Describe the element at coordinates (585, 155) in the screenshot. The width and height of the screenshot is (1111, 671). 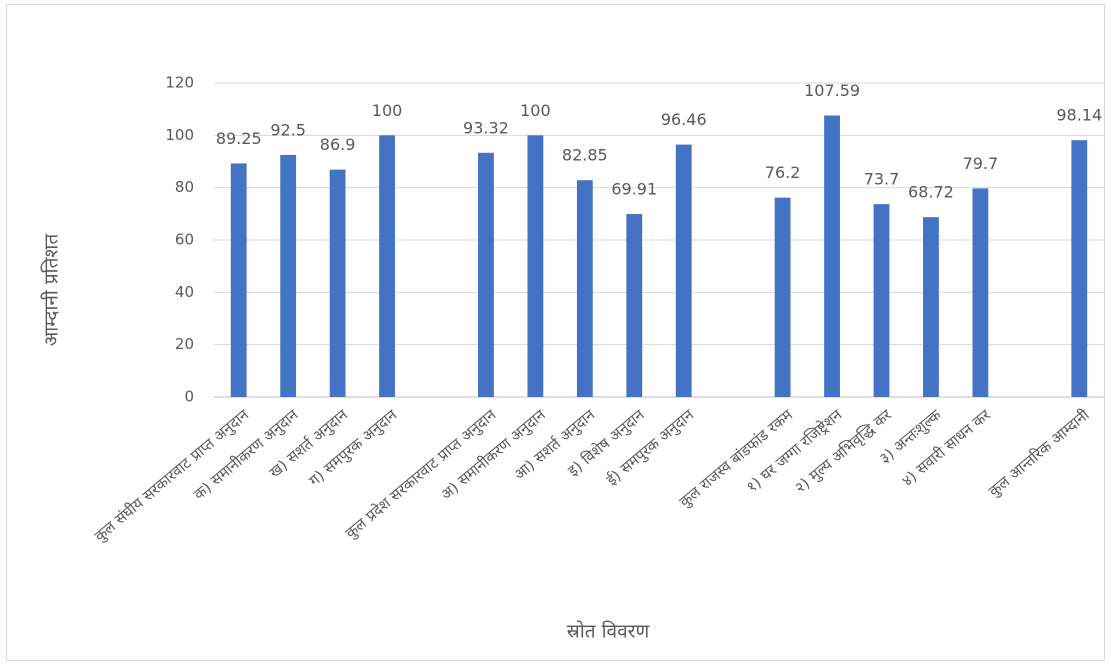
I see `value-label: 82.85` at that location.